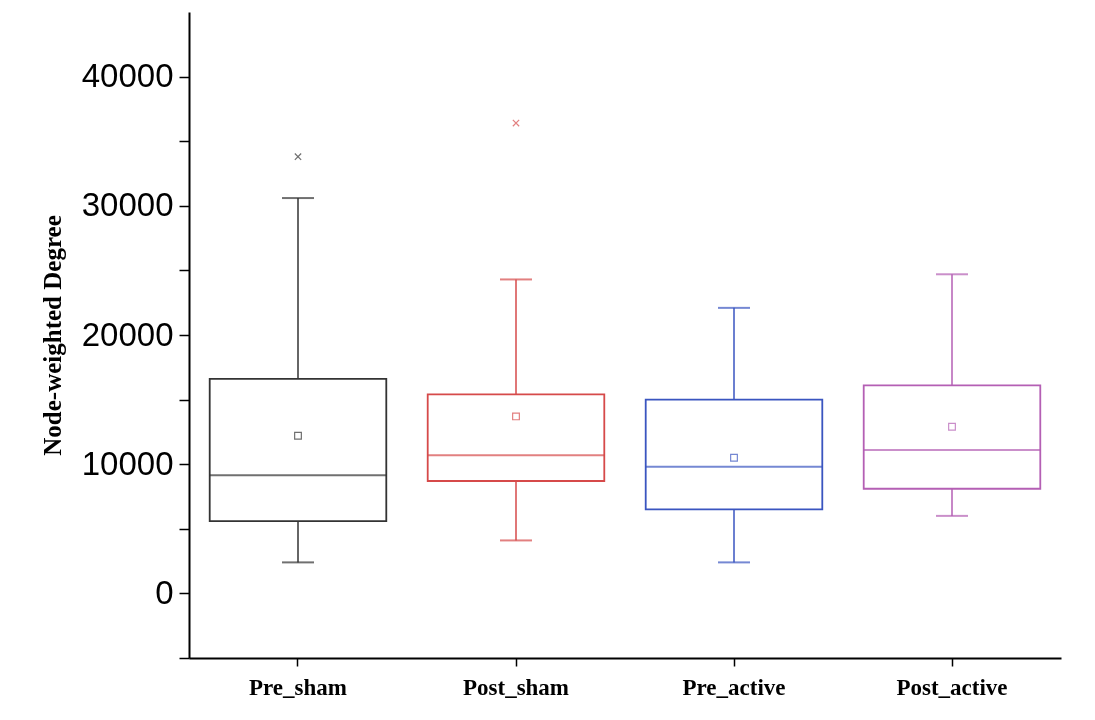 Image resolution: width=1095 pixels, height=720 pixels. Describe the element at coordinates (52, 335) in the screenshot. I see `y-axis-title: Node-weighted Degree` at that location.